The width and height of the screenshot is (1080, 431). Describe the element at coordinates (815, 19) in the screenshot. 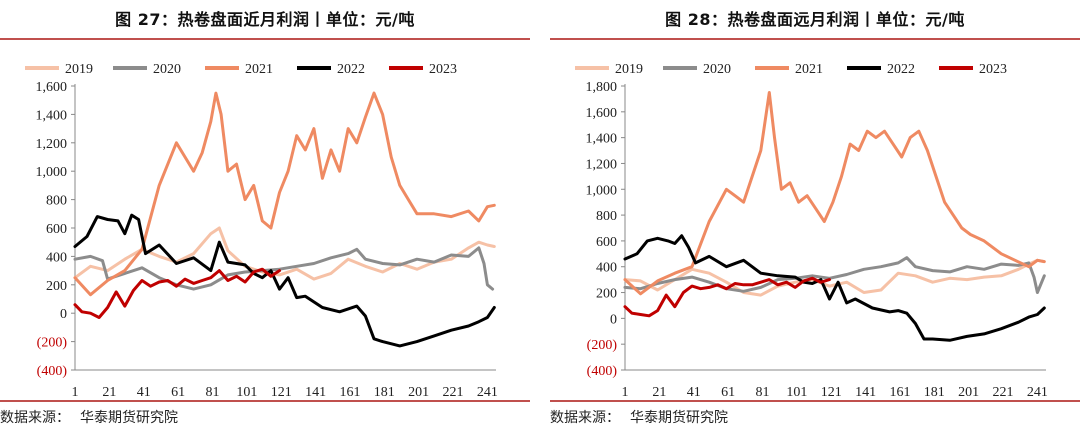

I see `chart-title: 图 28：热卷盘面远月利润丨单位：元/吨` at that location.